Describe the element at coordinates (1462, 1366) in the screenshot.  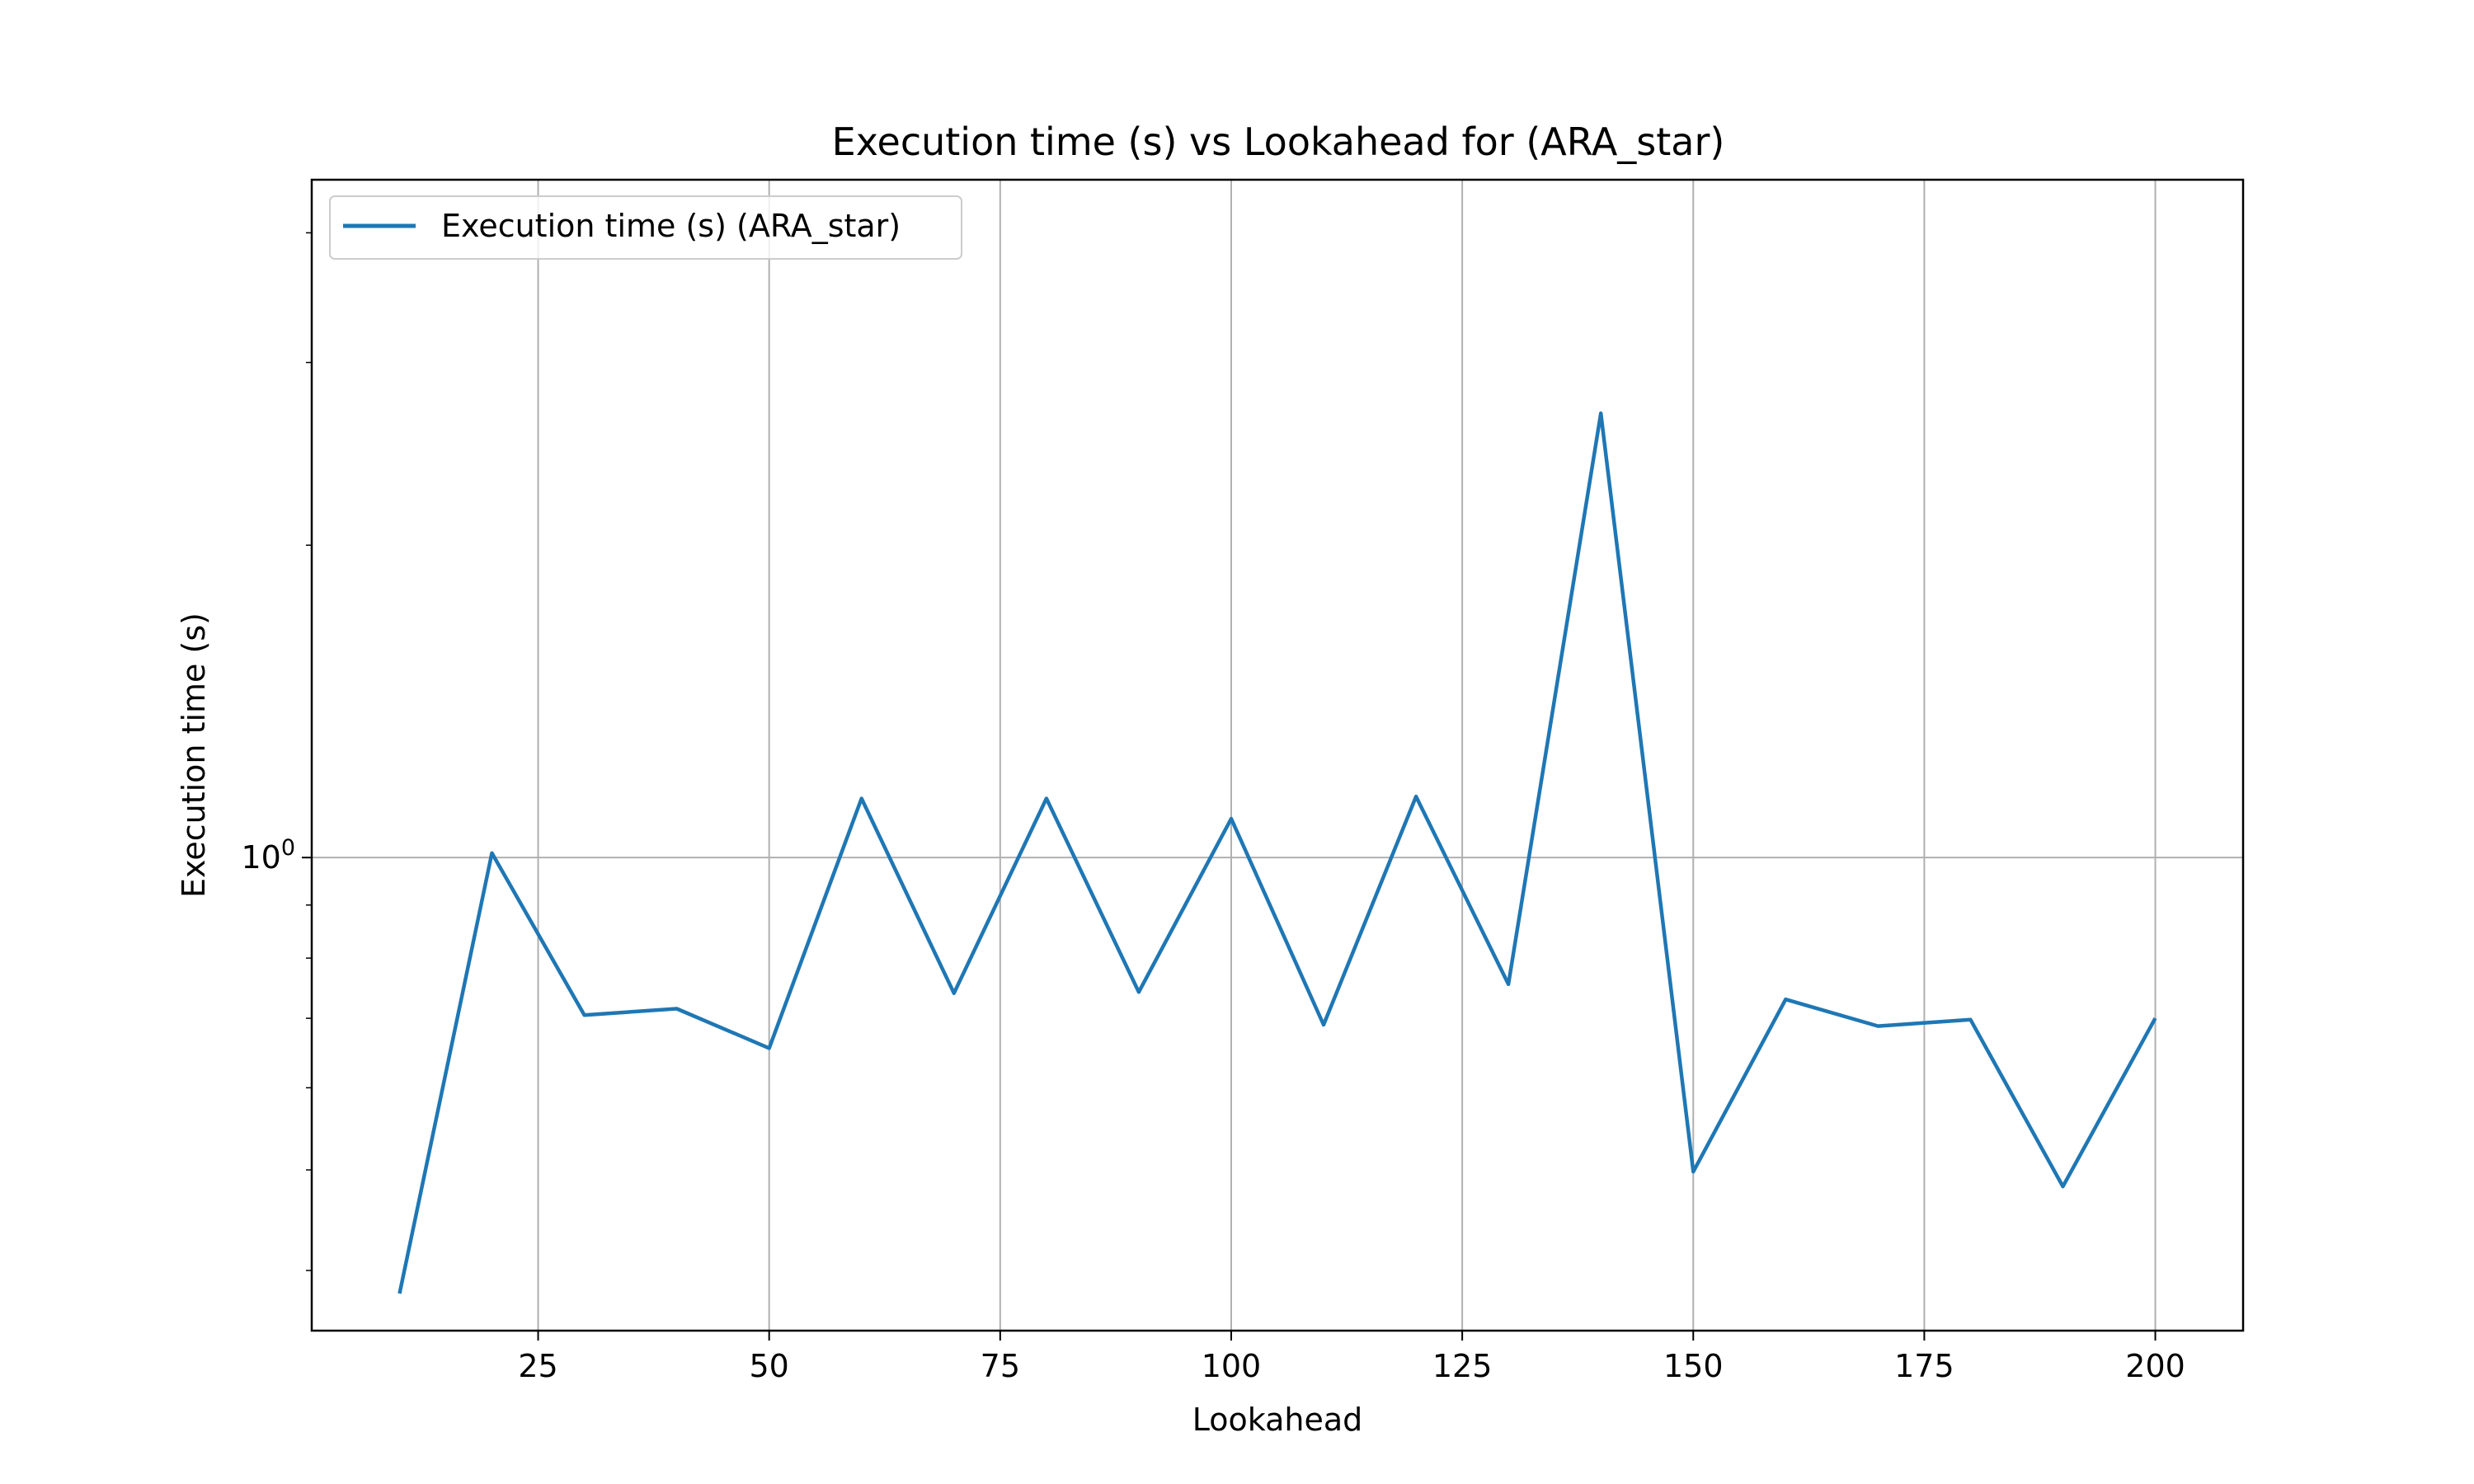
I see `x-tick-label: 125` at that location.